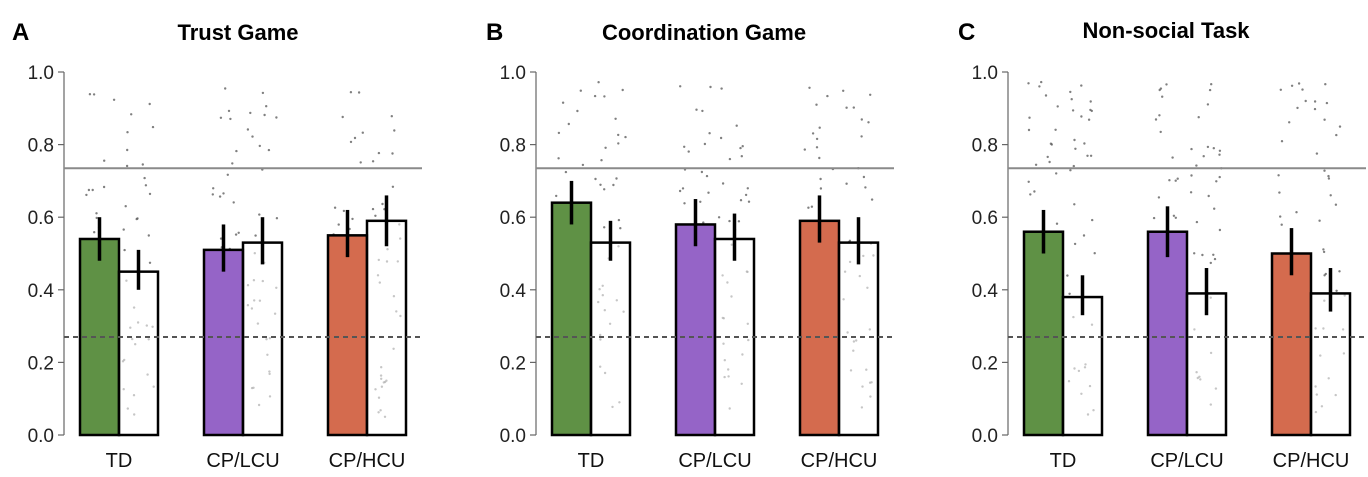 The image size is (1368, 477). I want to click on panel-title: Non-social Task, so click(1166, 30).